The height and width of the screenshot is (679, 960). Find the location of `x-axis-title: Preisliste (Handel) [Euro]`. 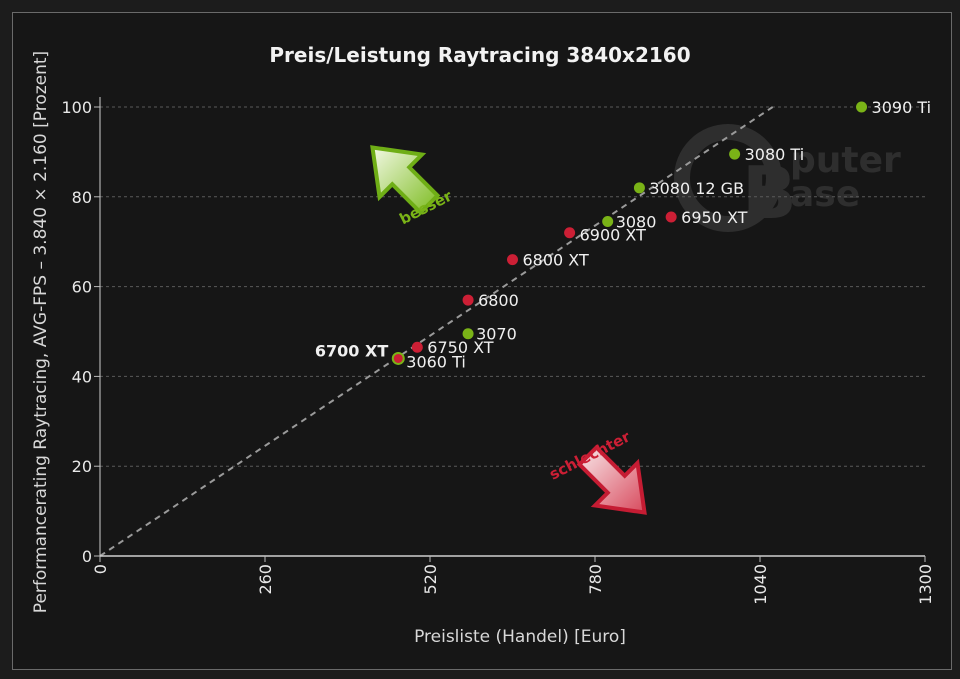

x-axis-title: Preisliste (Handel) [Euro] is located at coordinates (520, 637).